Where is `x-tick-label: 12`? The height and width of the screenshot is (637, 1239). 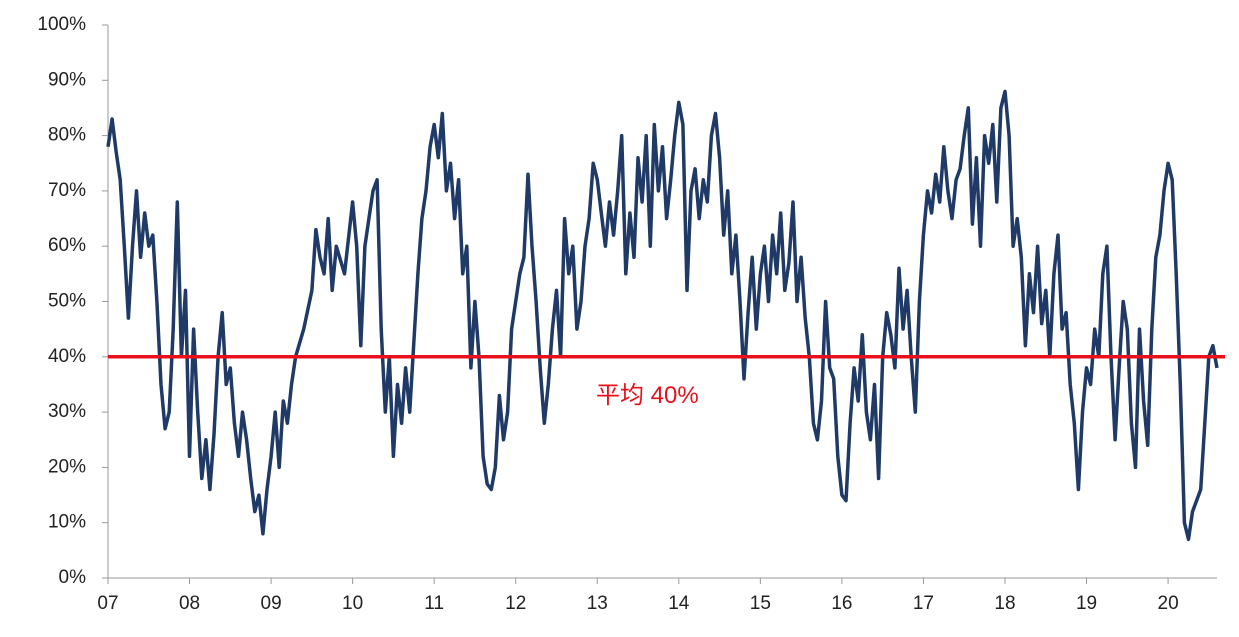
x-tick-label: 12 is located at coordinates (515, 603).